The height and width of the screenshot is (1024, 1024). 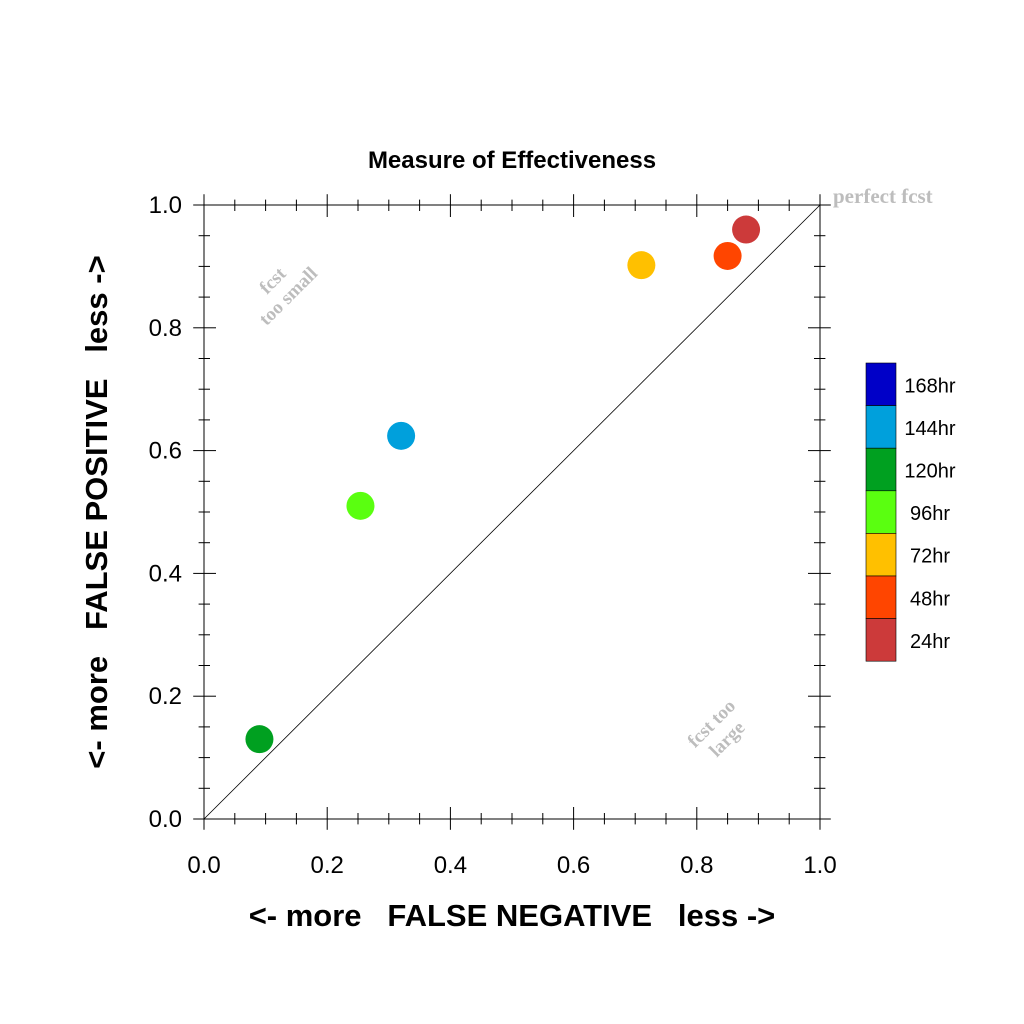 What do you see at coordinates (165, 573) in the screenshot?
I see `y-tick-label: 0.4` at bounding box center [165, 573].